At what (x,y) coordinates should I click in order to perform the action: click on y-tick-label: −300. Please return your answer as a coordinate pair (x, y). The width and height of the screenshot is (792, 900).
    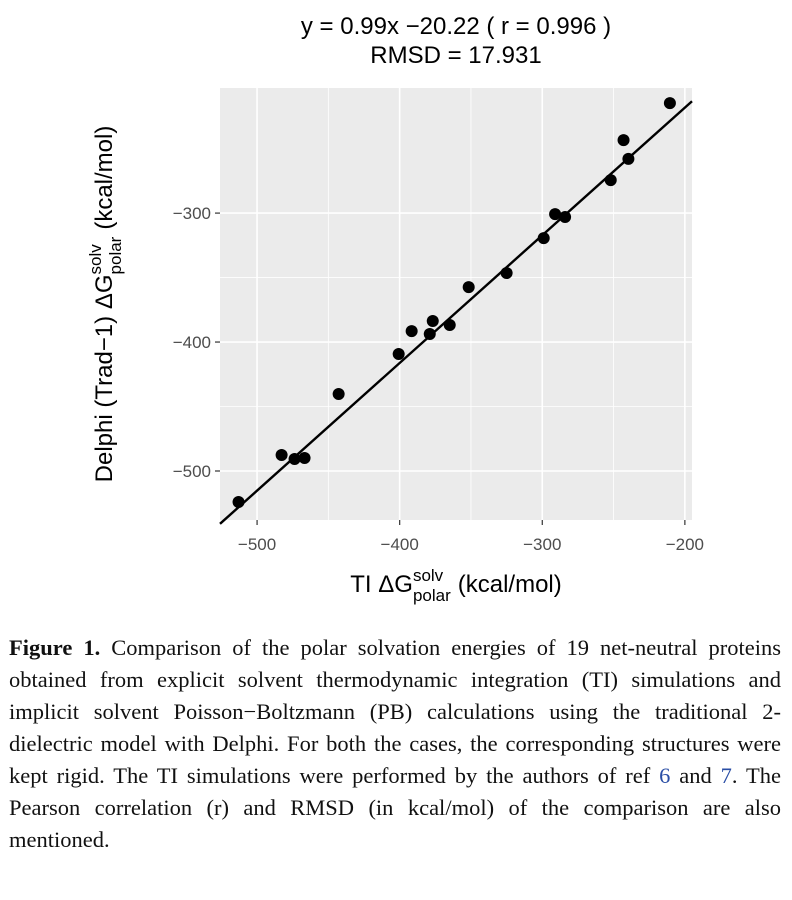
    Looking at the image, I should click on (192, 213).